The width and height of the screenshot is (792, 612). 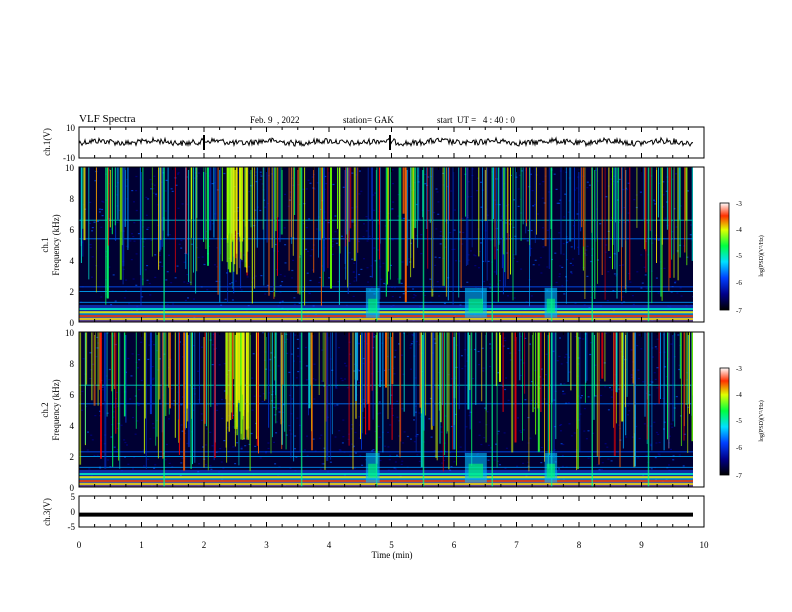 What do you see at coordinates (368, 120) in the screenshot?
I see `station-label: station= GAK` at bounding box center [368, 120].